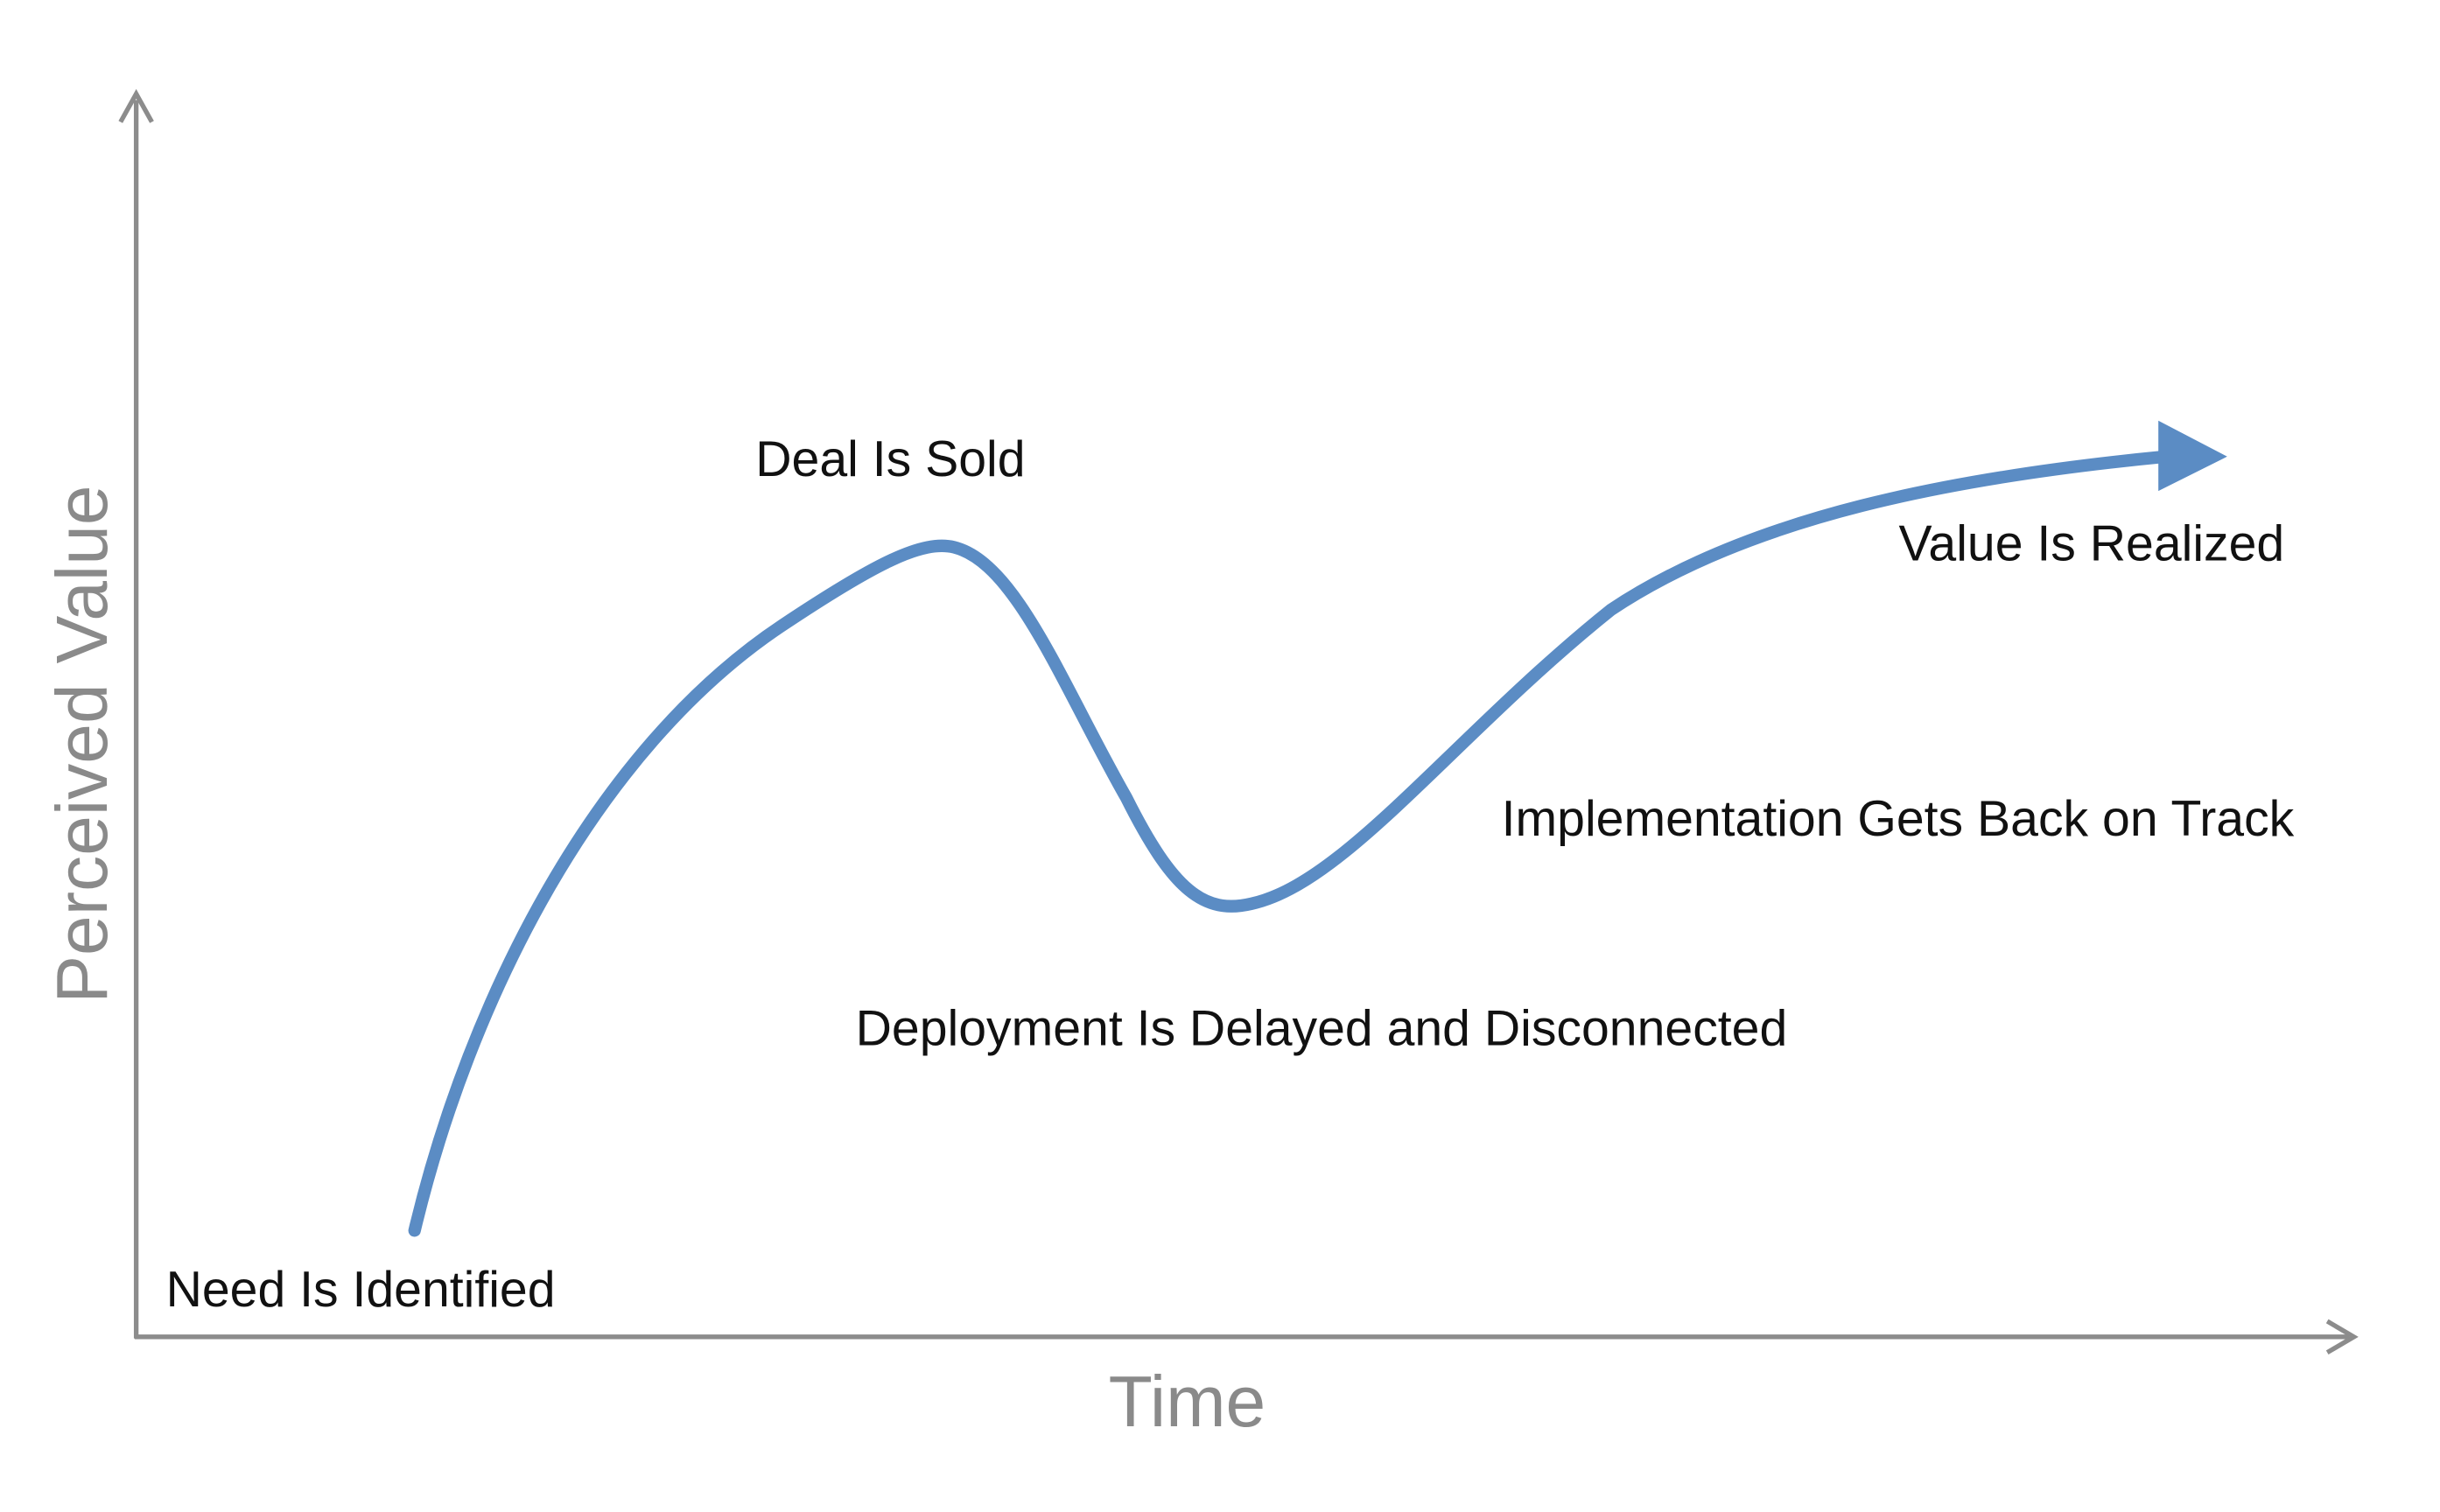  What do you see at coordinates (361, 1290) in the screenshot?
I see `annotation: Need Is Identified` at bounding box center [361, 1290].